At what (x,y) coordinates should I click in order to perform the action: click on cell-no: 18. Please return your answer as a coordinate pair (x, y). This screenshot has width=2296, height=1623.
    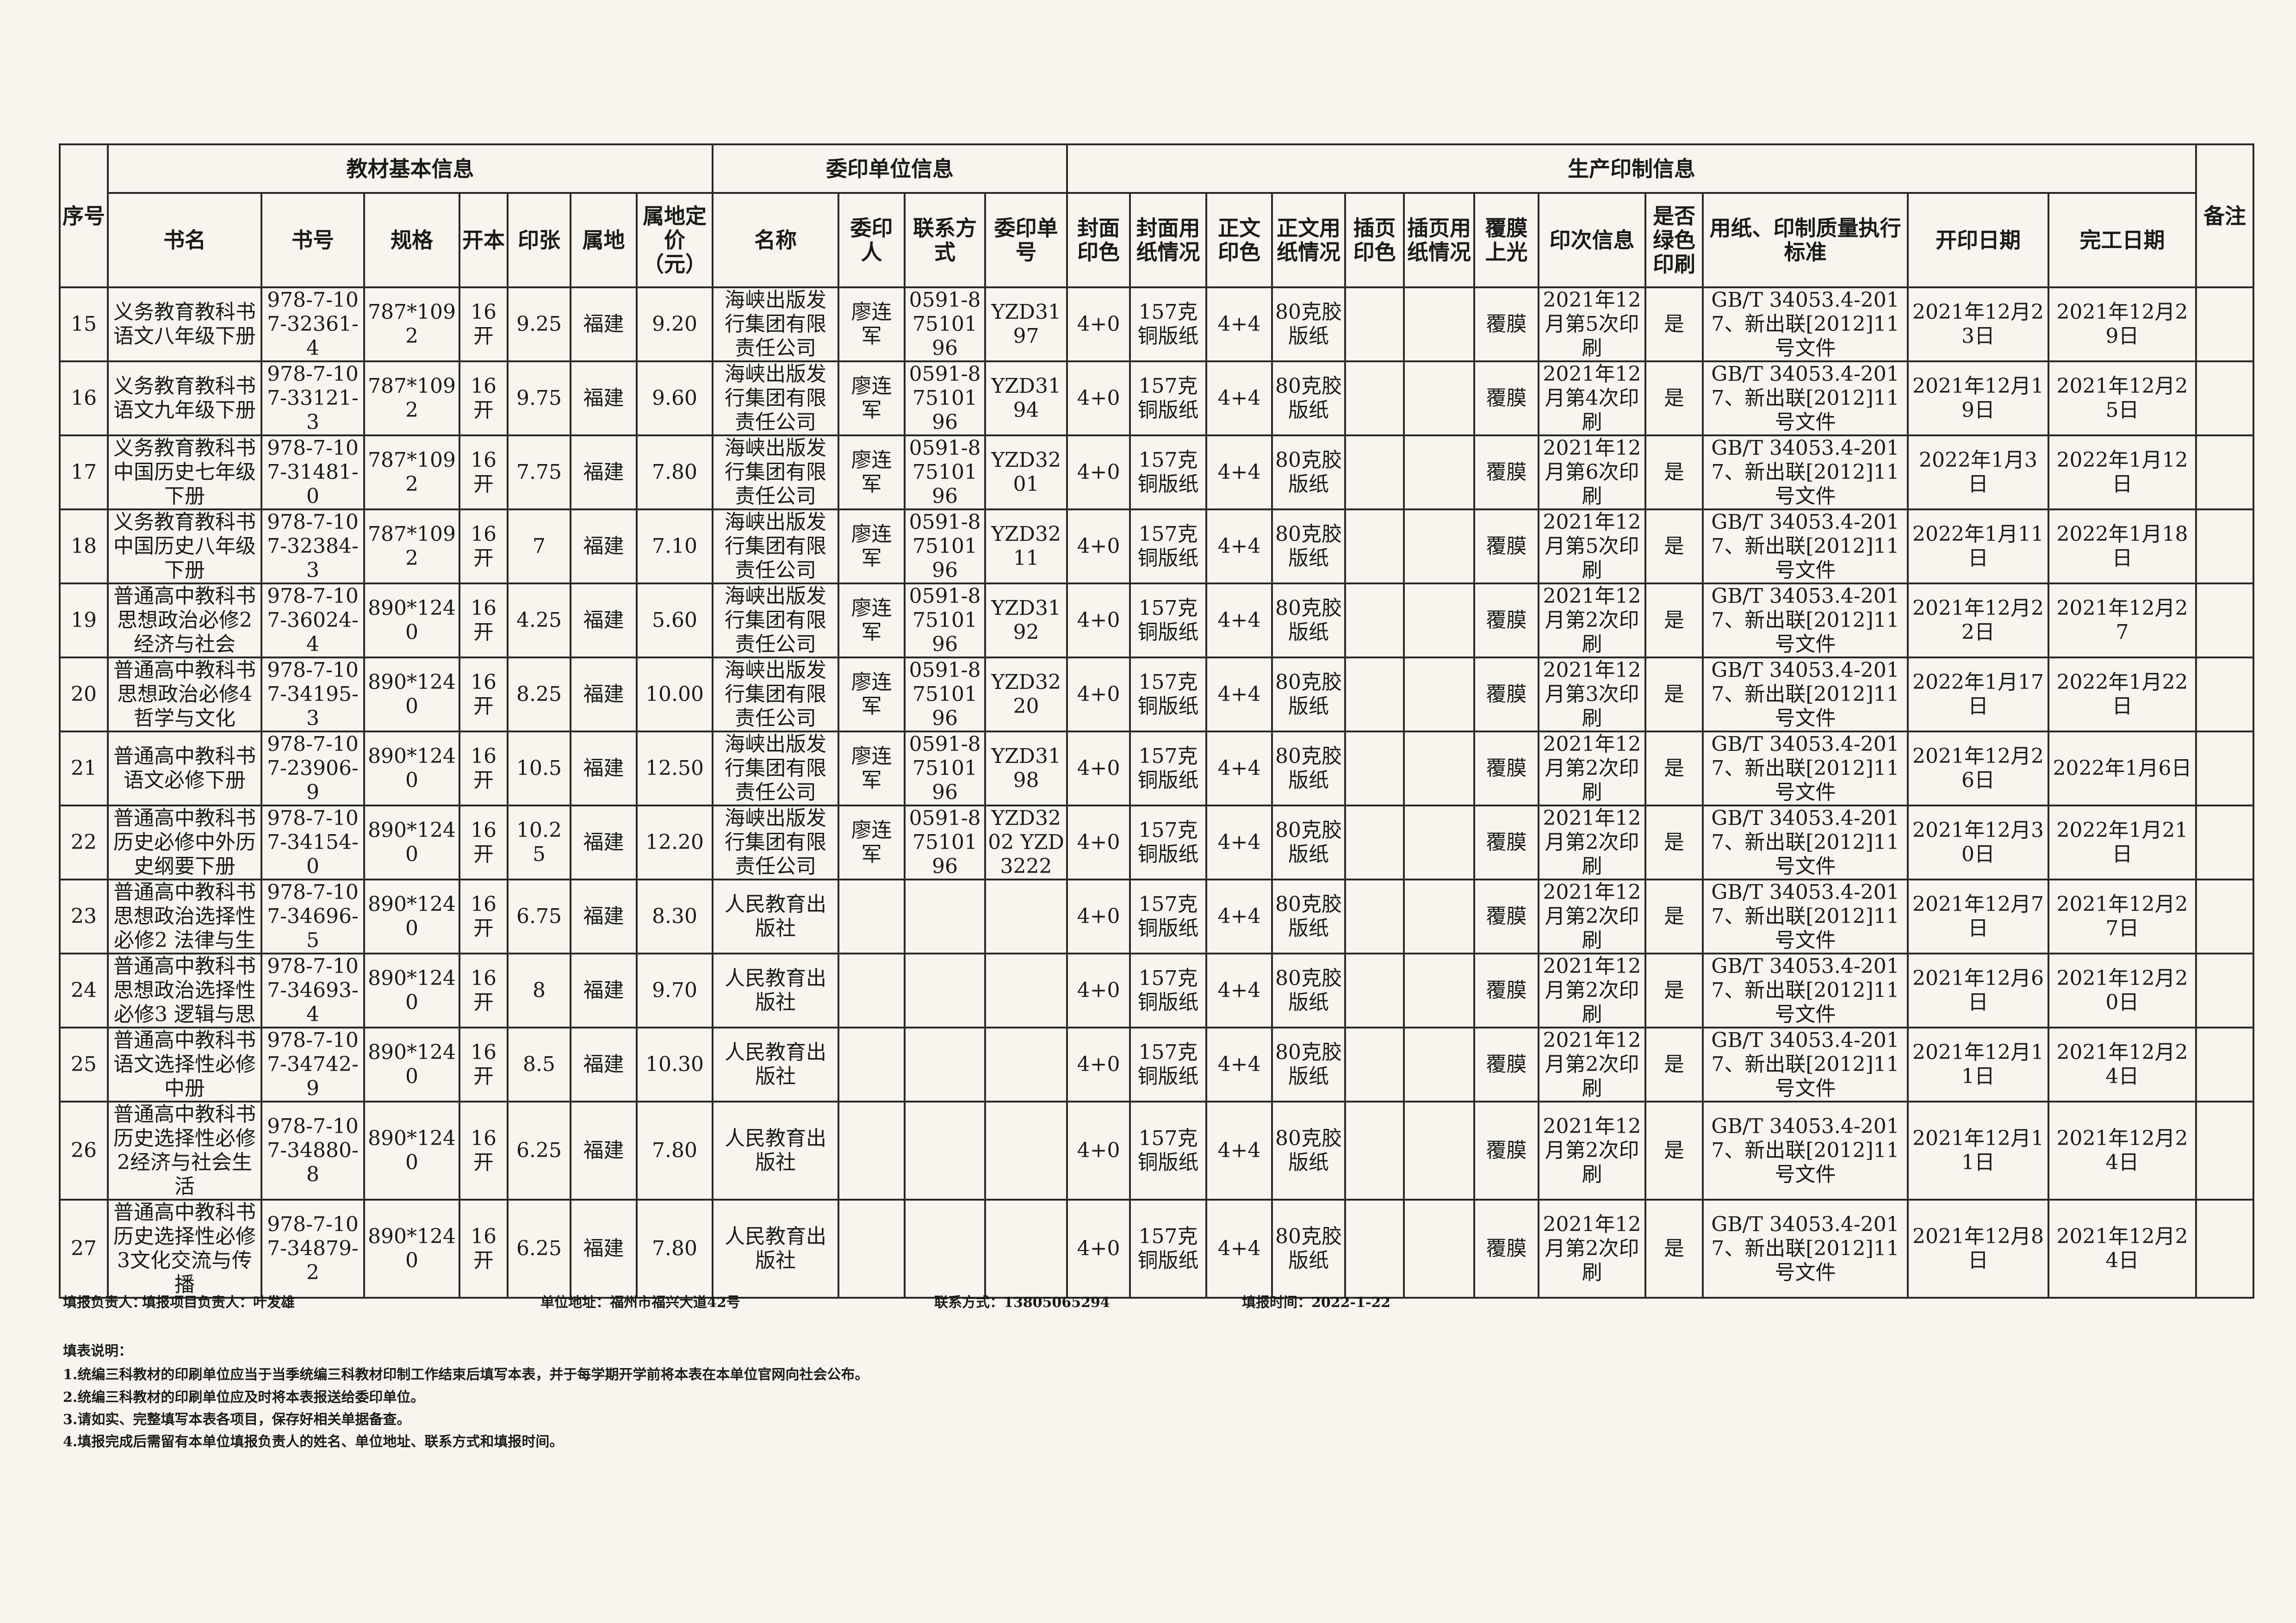
    Looking at the image, I should click on (84, 546).